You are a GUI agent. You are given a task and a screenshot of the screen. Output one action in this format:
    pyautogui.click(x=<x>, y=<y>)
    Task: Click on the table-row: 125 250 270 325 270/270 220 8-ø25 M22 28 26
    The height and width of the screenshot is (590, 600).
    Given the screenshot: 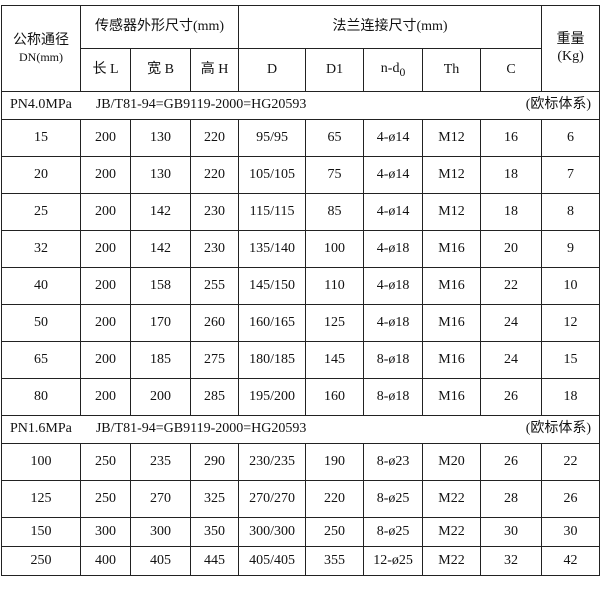 What is the action you would take?
    pyautogui.click(x=300, y=499)
    